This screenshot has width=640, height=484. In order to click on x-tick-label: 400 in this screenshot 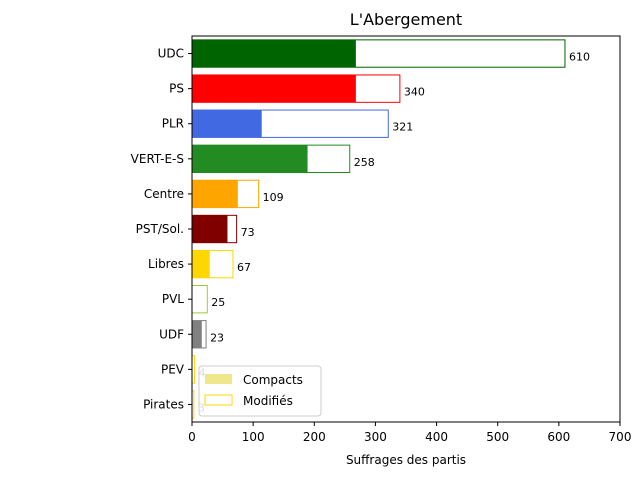, I will do `click(436, 437)`.